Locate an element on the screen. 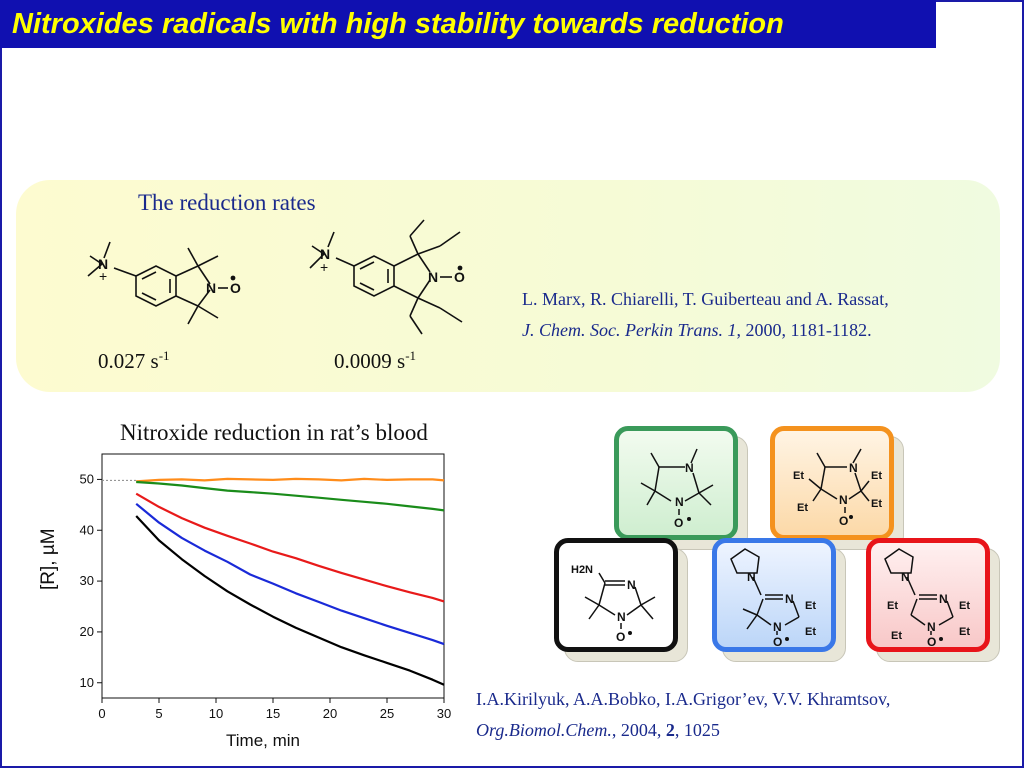 This screenshot has height=768, width=1024. y-tick-label: 20 is located at coordinates (87, 631).